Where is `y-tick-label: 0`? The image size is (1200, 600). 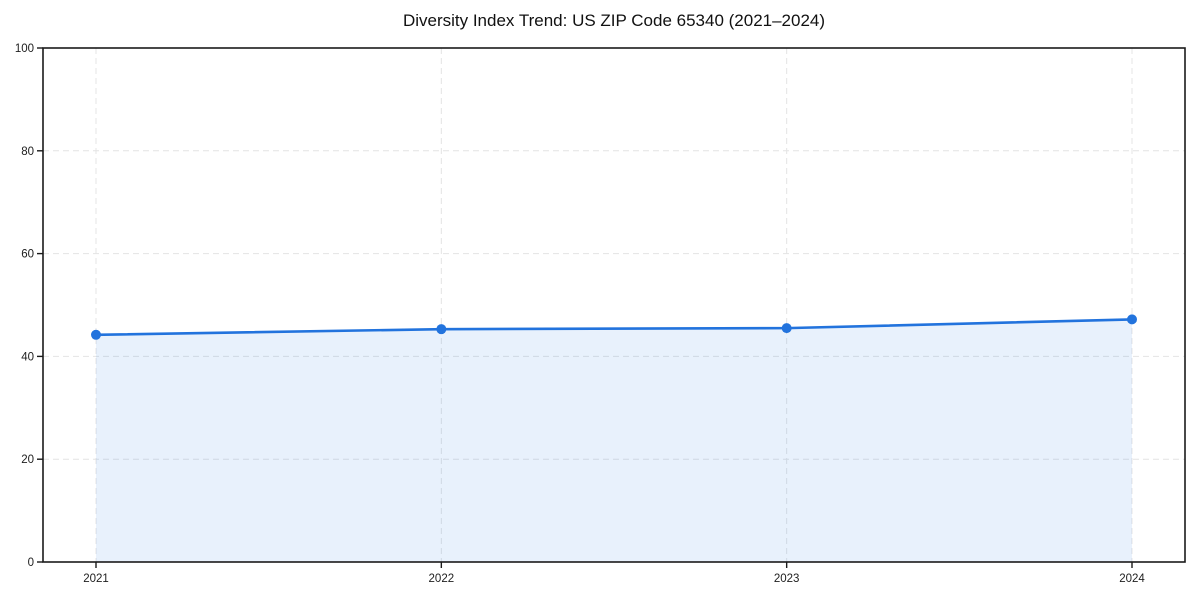
y-tick-label: 0 is located at coordinates (31, 563).